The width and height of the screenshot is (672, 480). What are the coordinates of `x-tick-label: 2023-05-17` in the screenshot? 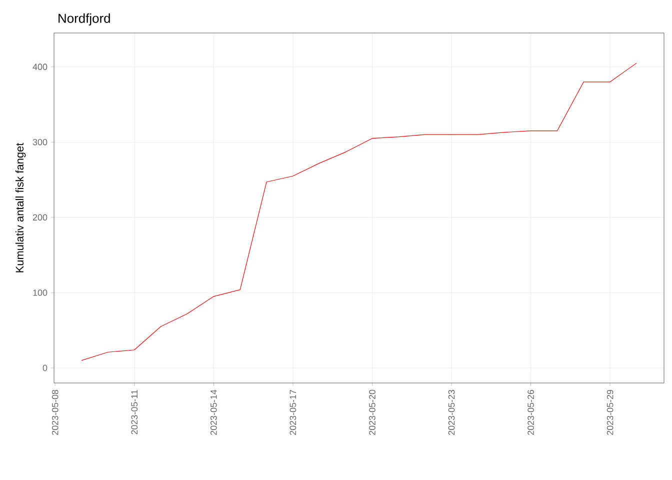 It's located at (293, 412).